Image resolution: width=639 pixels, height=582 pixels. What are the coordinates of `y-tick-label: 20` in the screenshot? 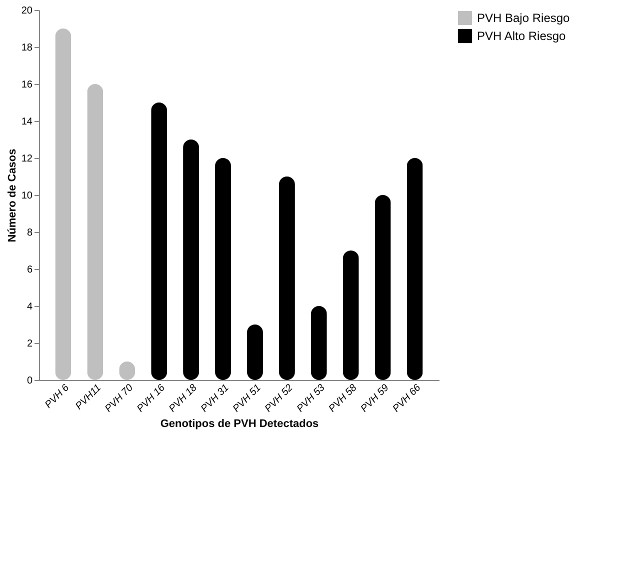 It's located at (27, 11).